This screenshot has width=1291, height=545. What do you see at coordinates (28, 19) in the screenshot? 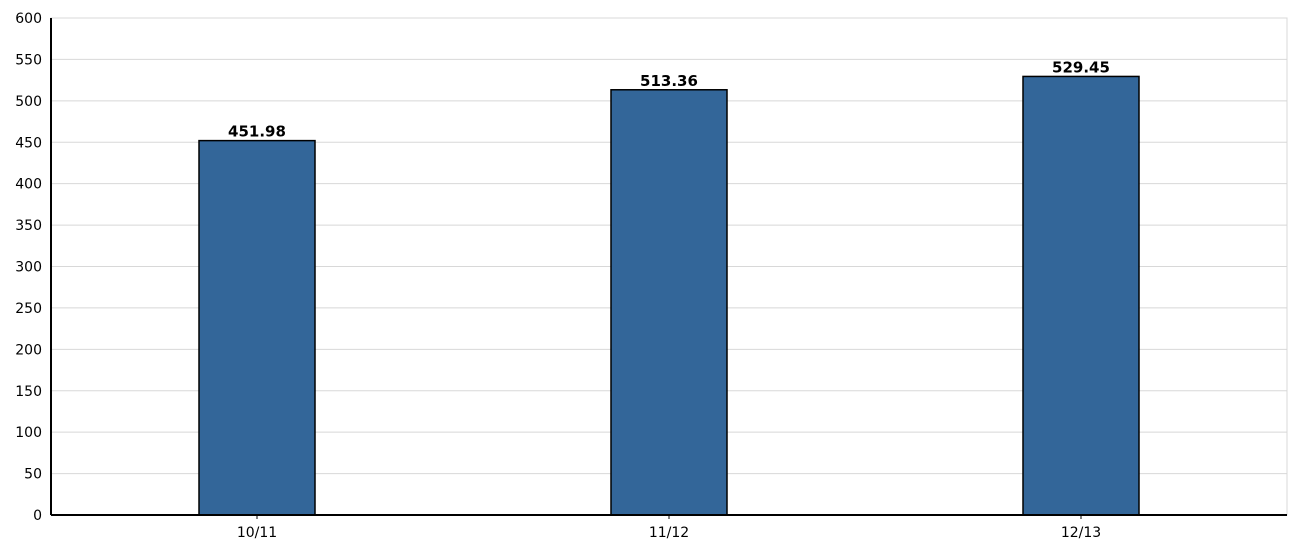
I see `y-tick-label: 600` at bounding box center [28, 19].